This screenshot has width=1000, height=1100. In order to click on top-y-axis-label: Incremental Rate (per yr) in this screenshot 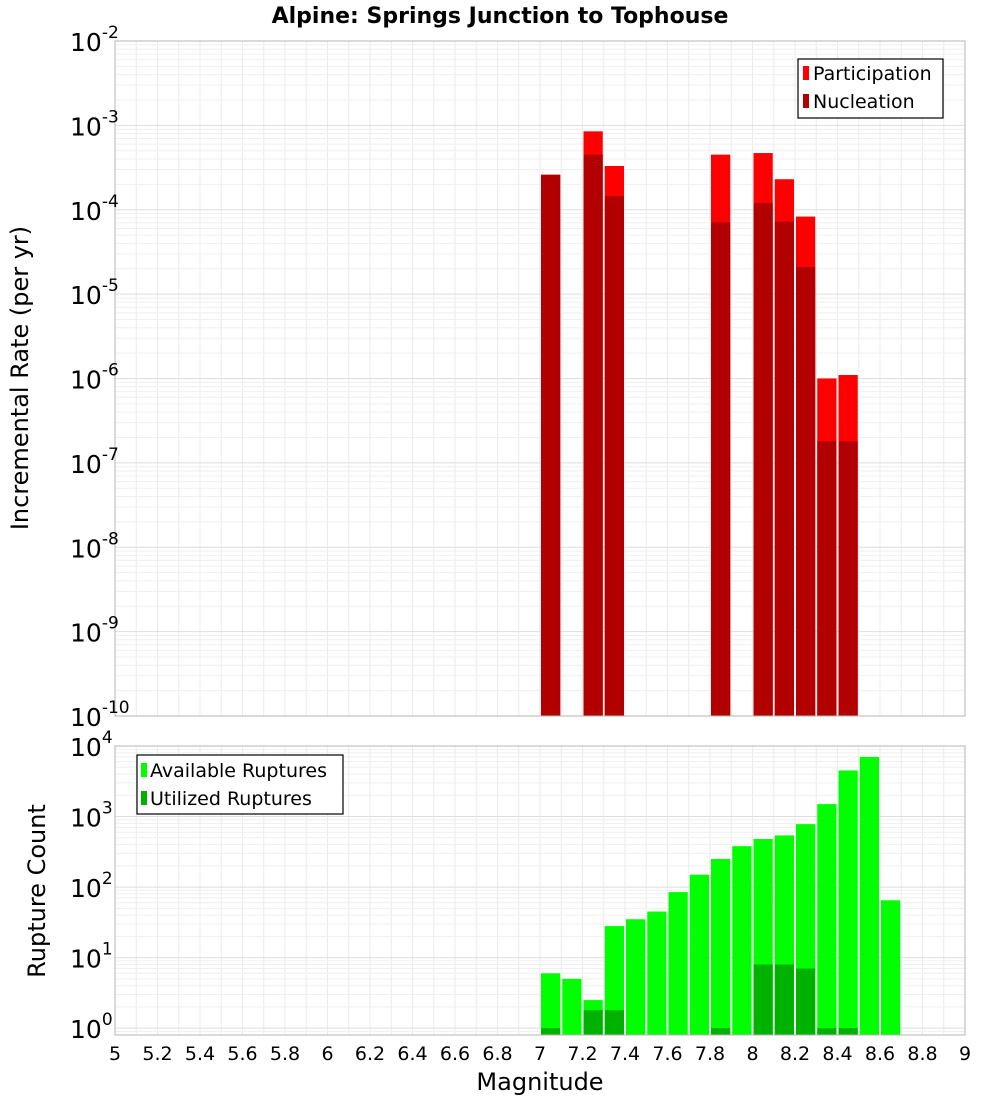, I will do `click(20, 378)`.